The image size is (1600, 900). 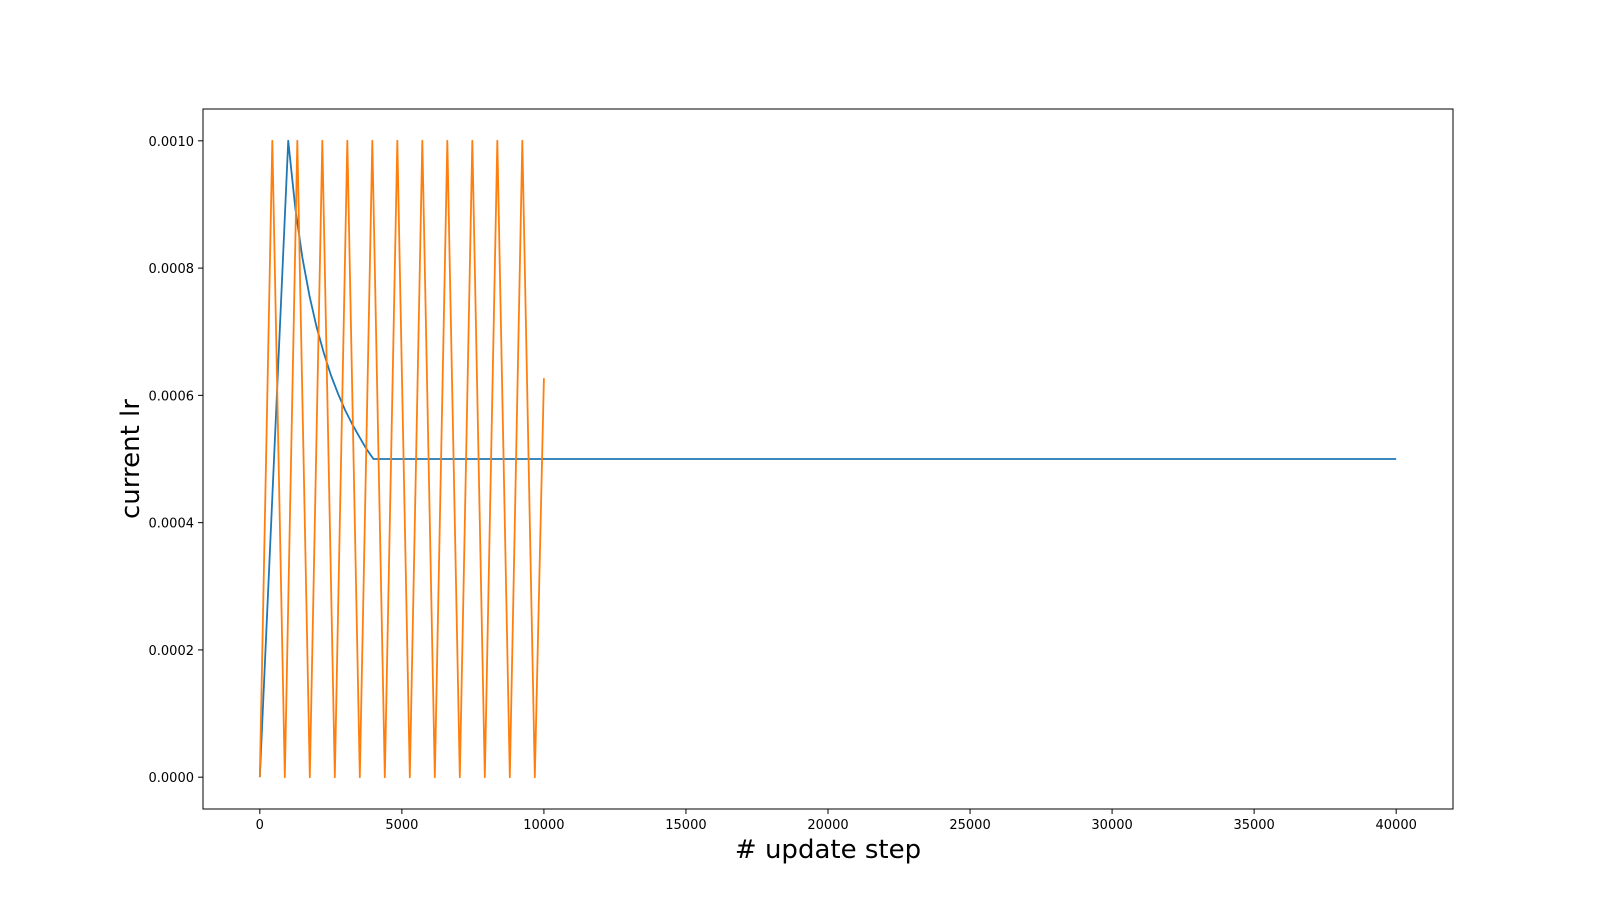 What do you see at coordinates (401, 825) in the screenshot?
I see `x-tick-label: 5000` at bounding box center [401, 825].